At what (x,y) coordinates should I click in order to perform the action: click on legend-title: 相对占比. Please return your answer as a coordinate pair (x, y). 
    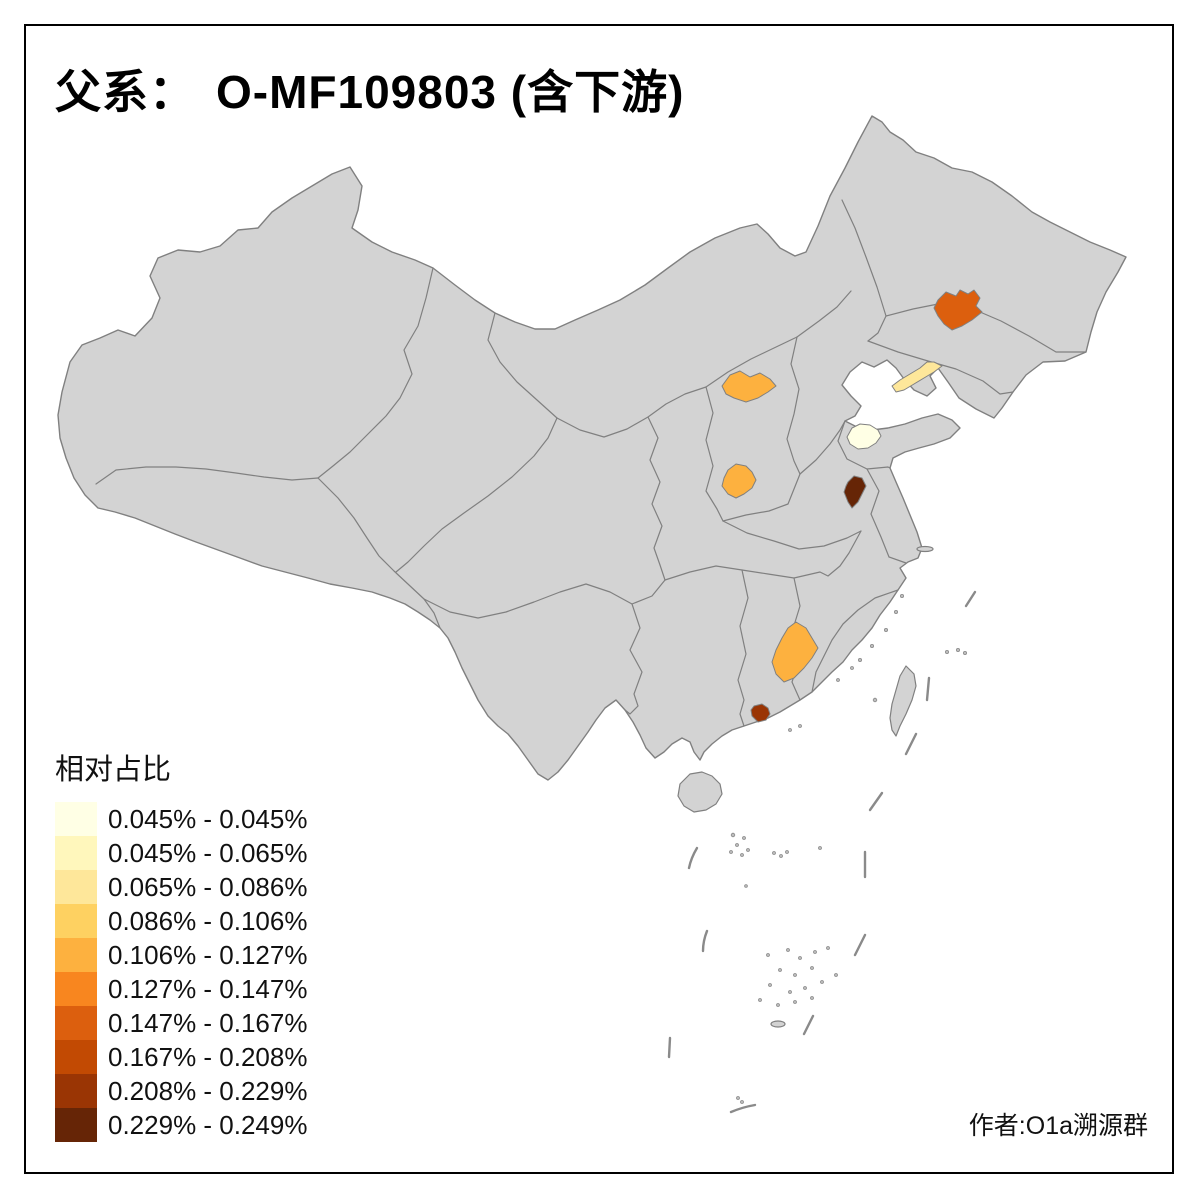
    Looking at the image, I should click on (113, 770).